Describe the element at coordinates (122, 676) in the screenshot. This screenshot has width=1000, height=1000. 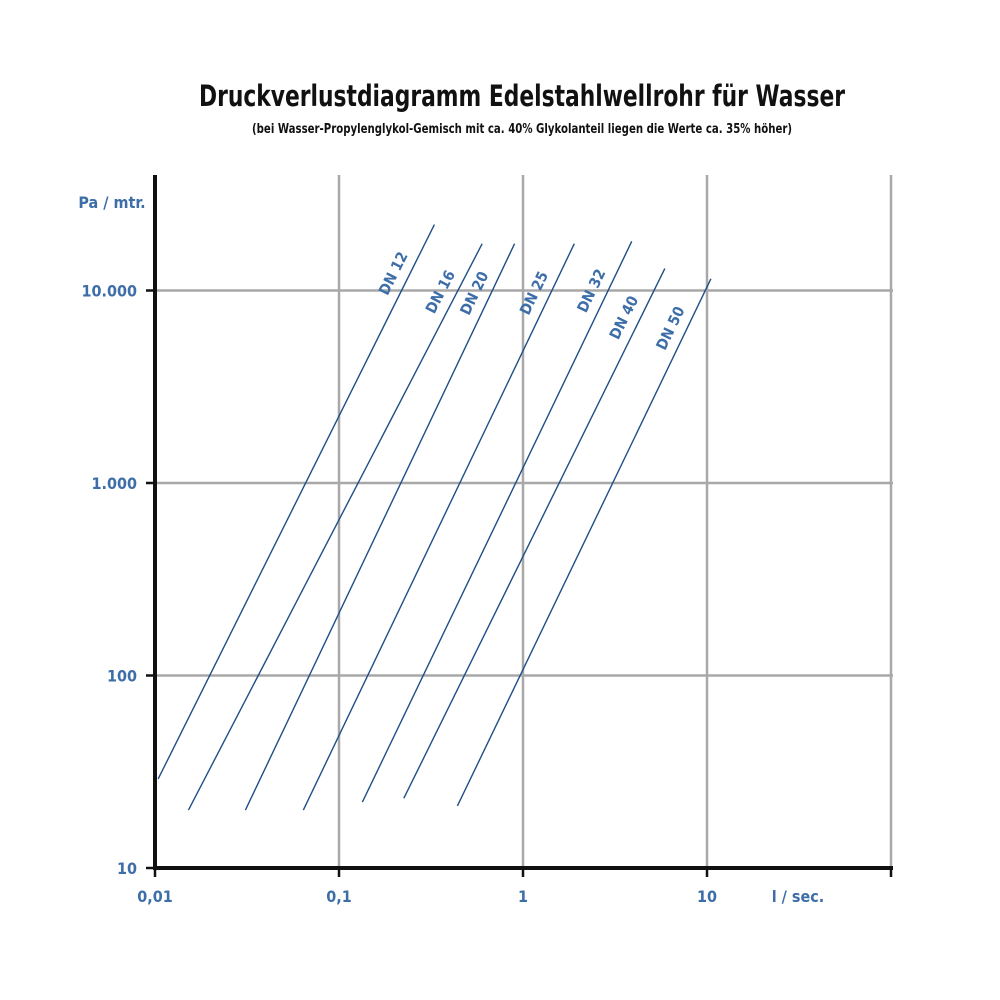
I see `y-tick-label: 100` at that location.